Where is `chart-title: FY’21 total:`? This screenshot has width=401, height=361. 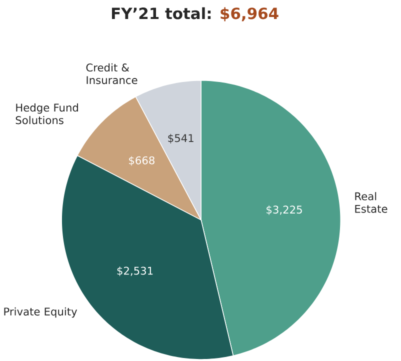
chart-title: FY’21 total: is located at coordinates (161, 13).